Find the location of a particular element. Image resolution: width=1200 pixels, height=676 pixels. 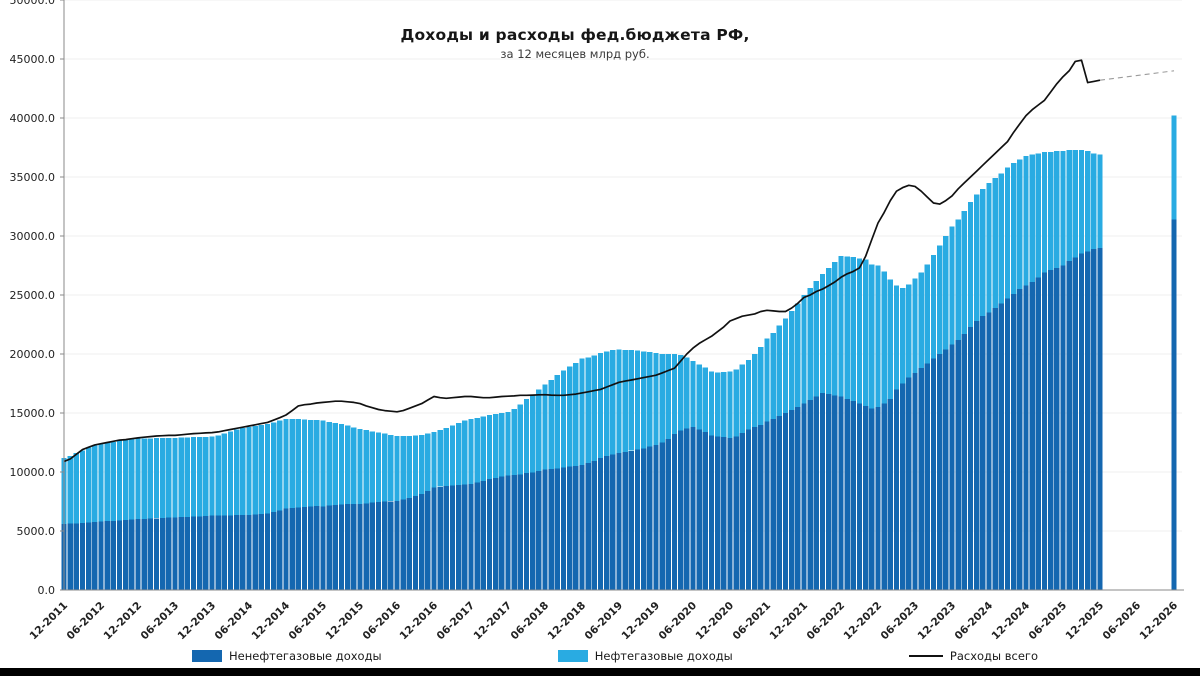

svg-text: 35000.0 is located at coordinates (33, 177).